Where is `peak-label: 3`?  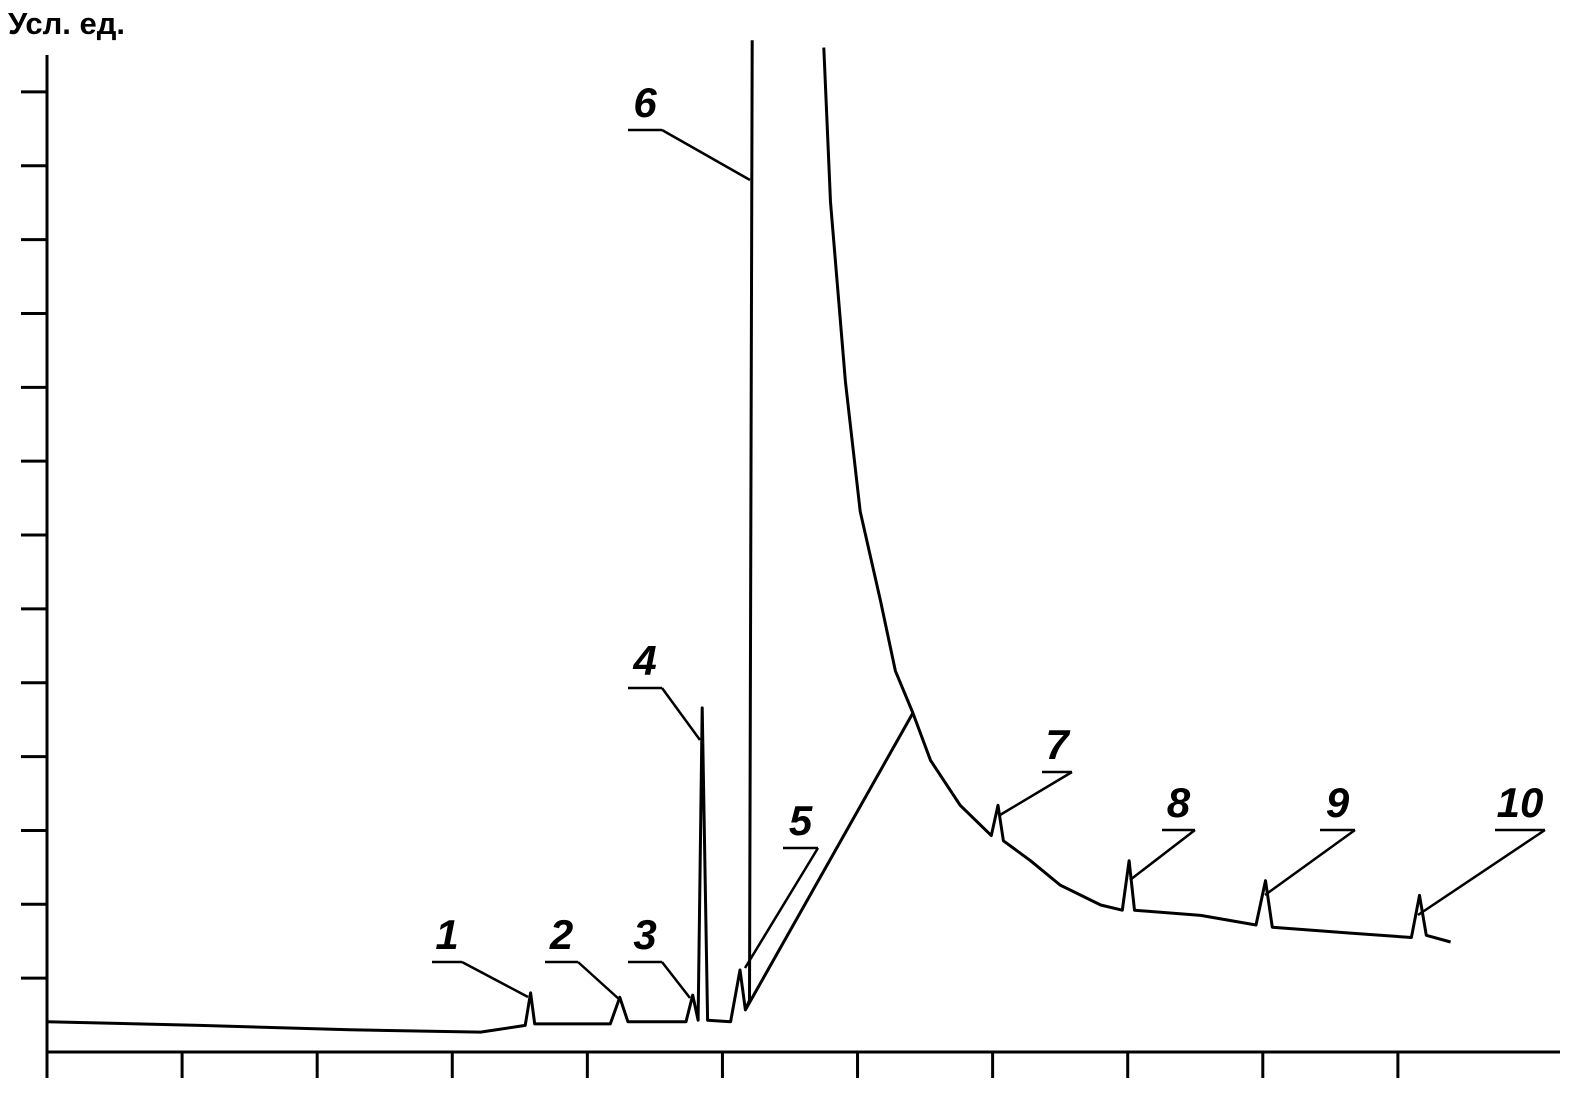 peak-label: 3 is located at coordinates (644, 934).